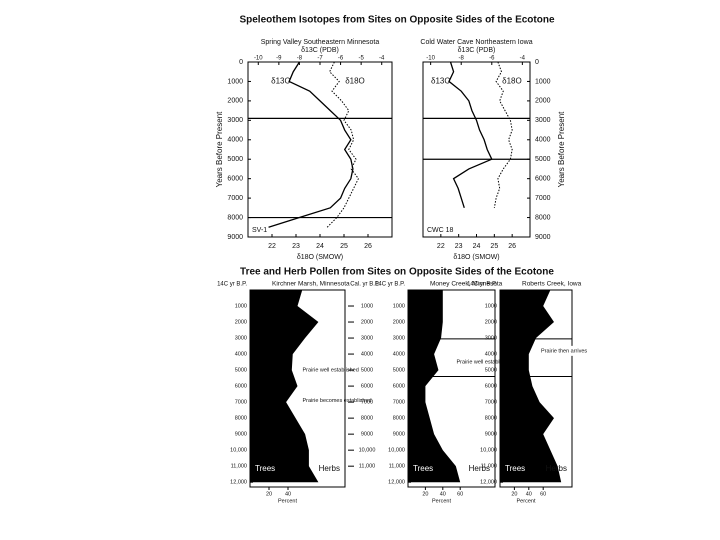 This screenshot has height=540, width=720. Describe the element at coordinates (320, 59) in the screenshot. I see `top-tick-label: -7` at that location.